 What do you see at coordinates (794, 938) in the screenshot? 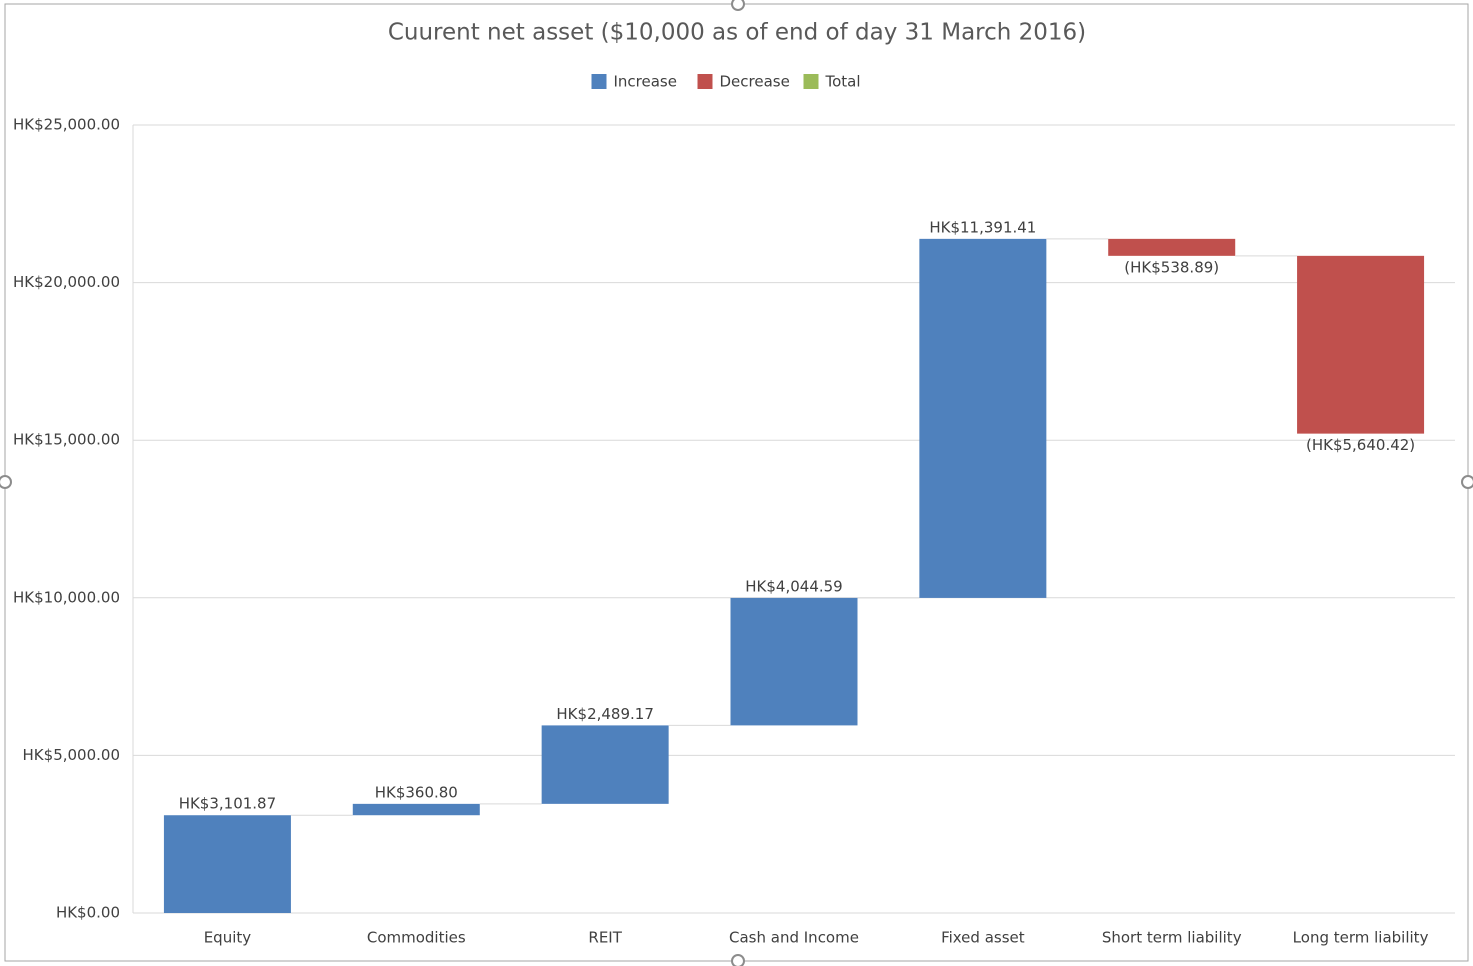
I see `x-tick-label: Cash and Income` at bounding box center [794, 938].